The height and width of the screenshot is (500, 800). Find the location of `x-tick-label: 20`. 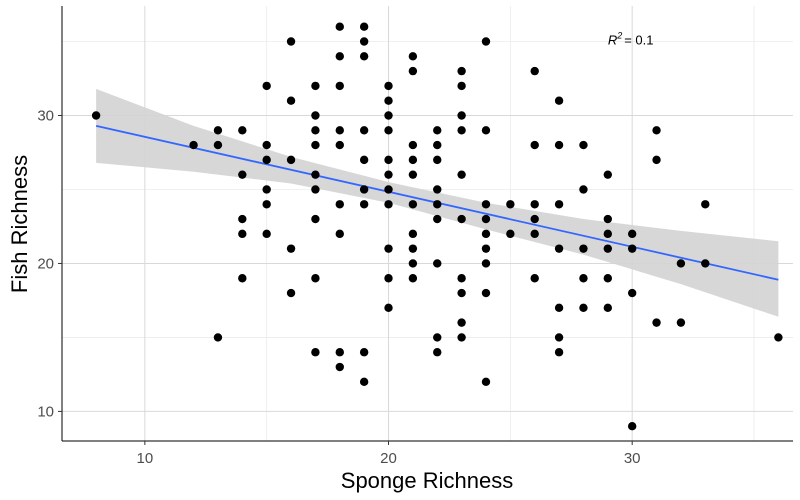

x-tick-label: 20 is located at coordinates (388, 458).